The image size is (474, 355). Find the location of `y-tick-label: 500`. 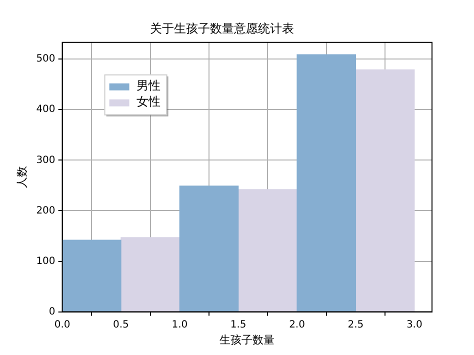

y-tick-label: 500 is located at coordinates (46, 59).